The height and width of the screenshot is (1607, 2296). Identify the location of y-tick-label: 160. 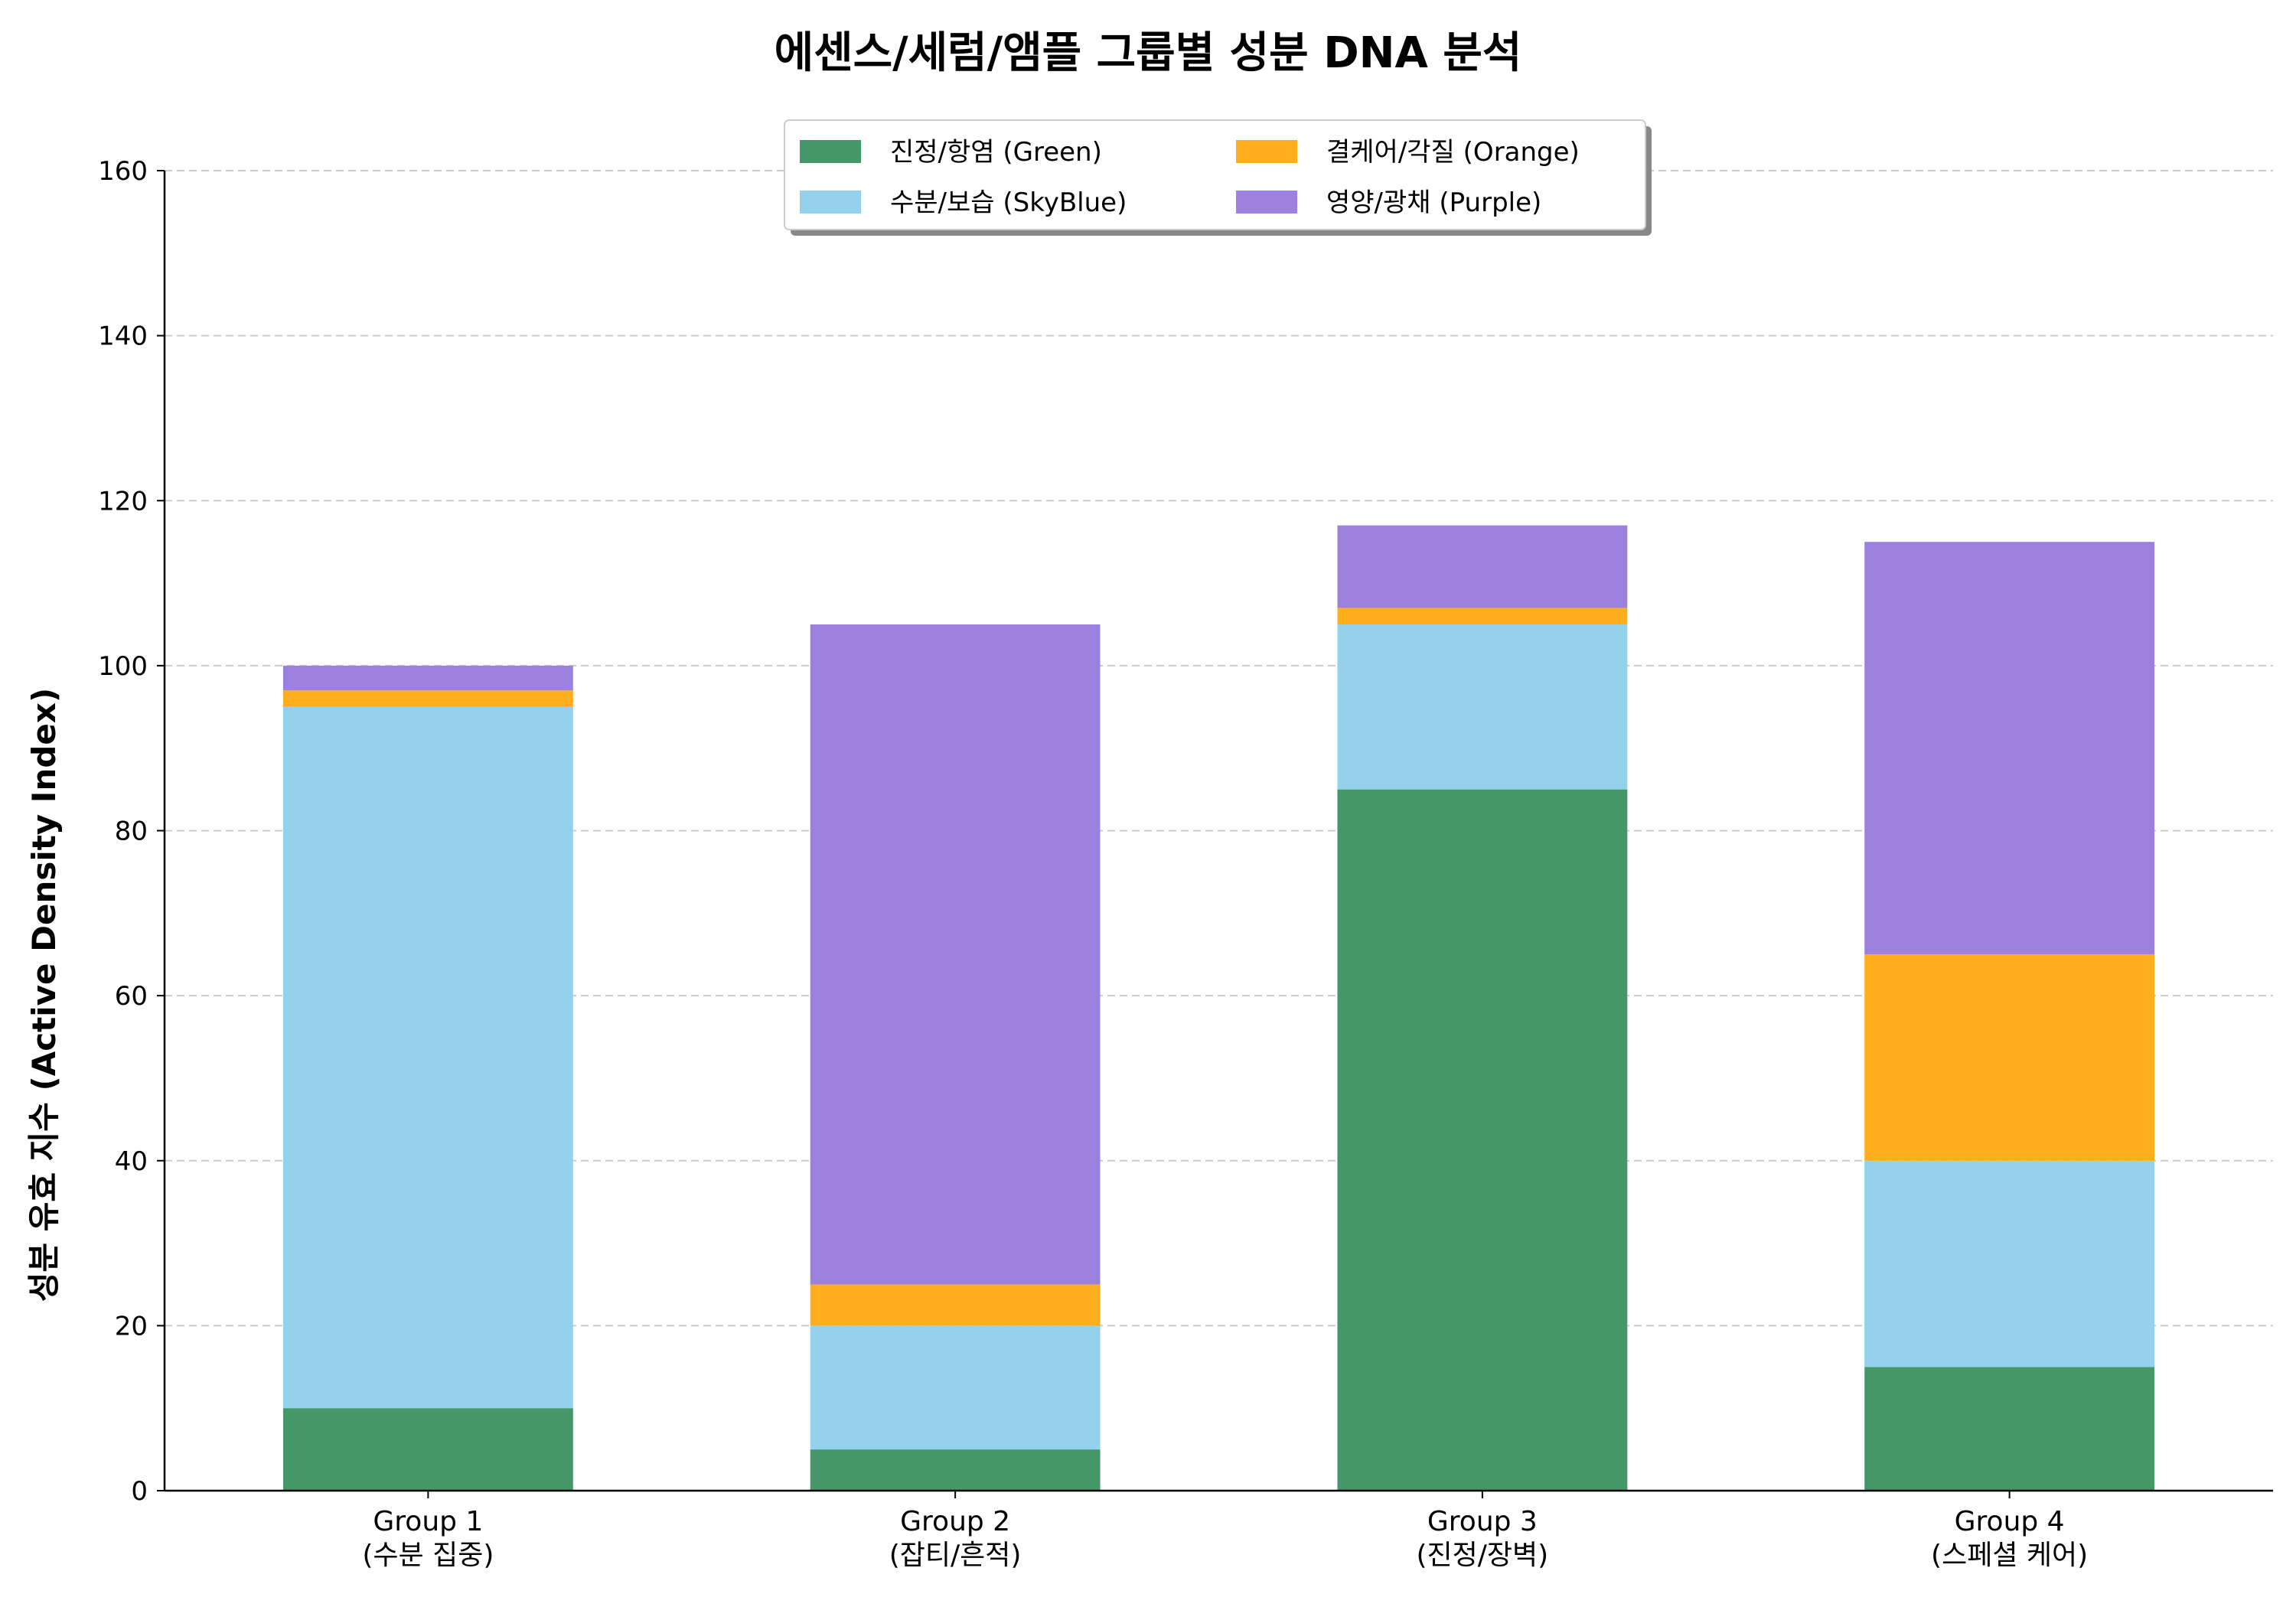
(123, 171).